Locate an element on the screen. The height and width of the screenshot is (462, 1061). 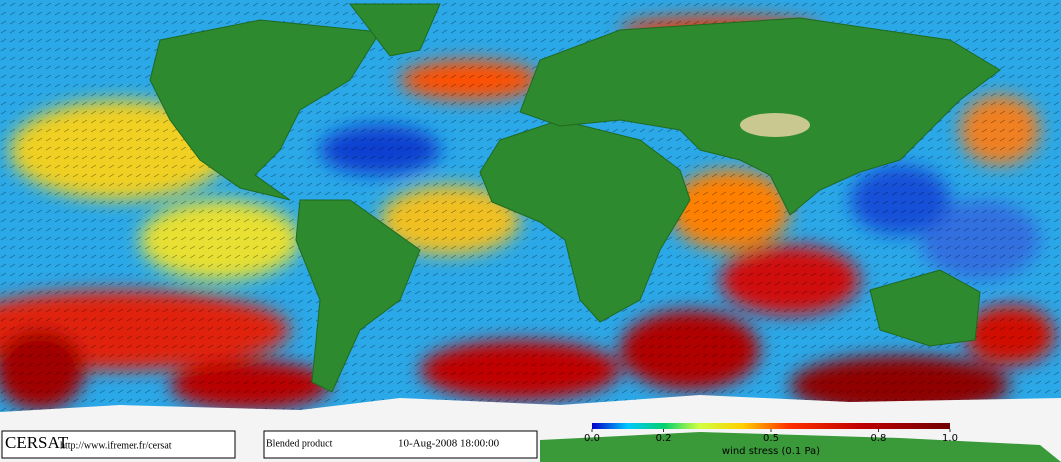
colorbar-tick-label: 0.5 is located at coordinates (771, 438).